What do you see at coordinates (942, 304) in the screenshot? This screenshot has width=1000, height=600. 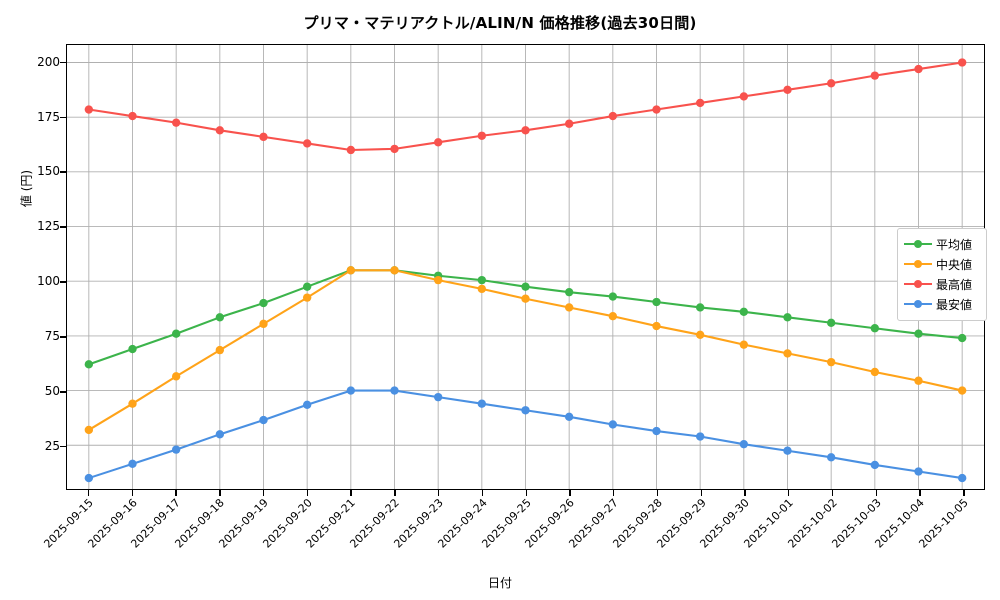 I see `legend-item-3: 最安値` at bounding box center [942, 304].